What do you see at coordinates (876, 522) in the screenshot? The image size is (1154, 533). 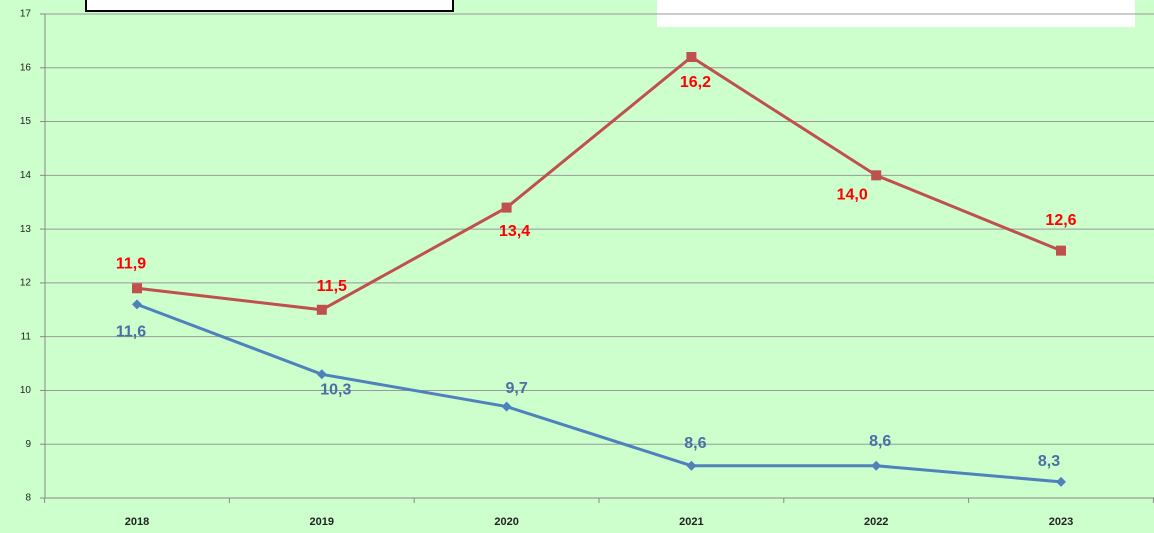 I see `x-tick-label: 2022` at bounding box center [876, 522].